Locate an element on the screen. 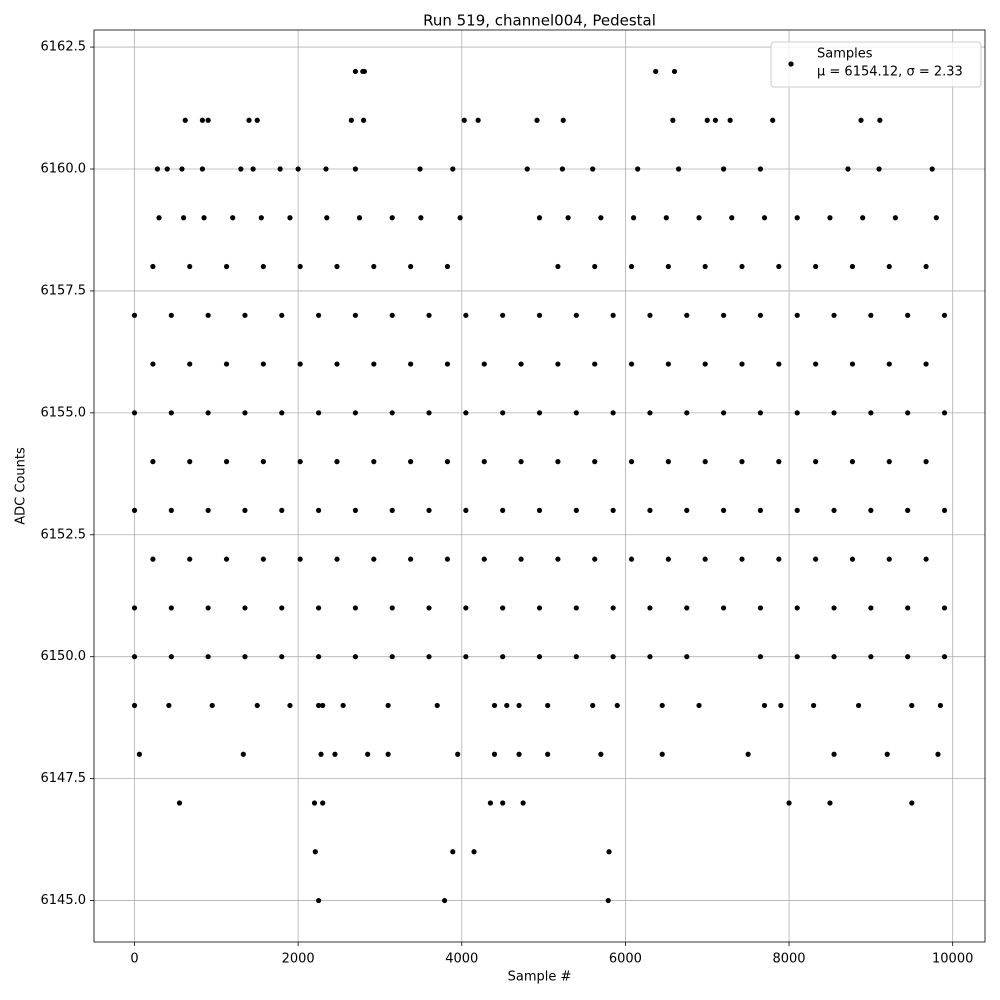 The image size is (1000, 1000). x-axis-label: Sample # is located at coordinates (540, 977).